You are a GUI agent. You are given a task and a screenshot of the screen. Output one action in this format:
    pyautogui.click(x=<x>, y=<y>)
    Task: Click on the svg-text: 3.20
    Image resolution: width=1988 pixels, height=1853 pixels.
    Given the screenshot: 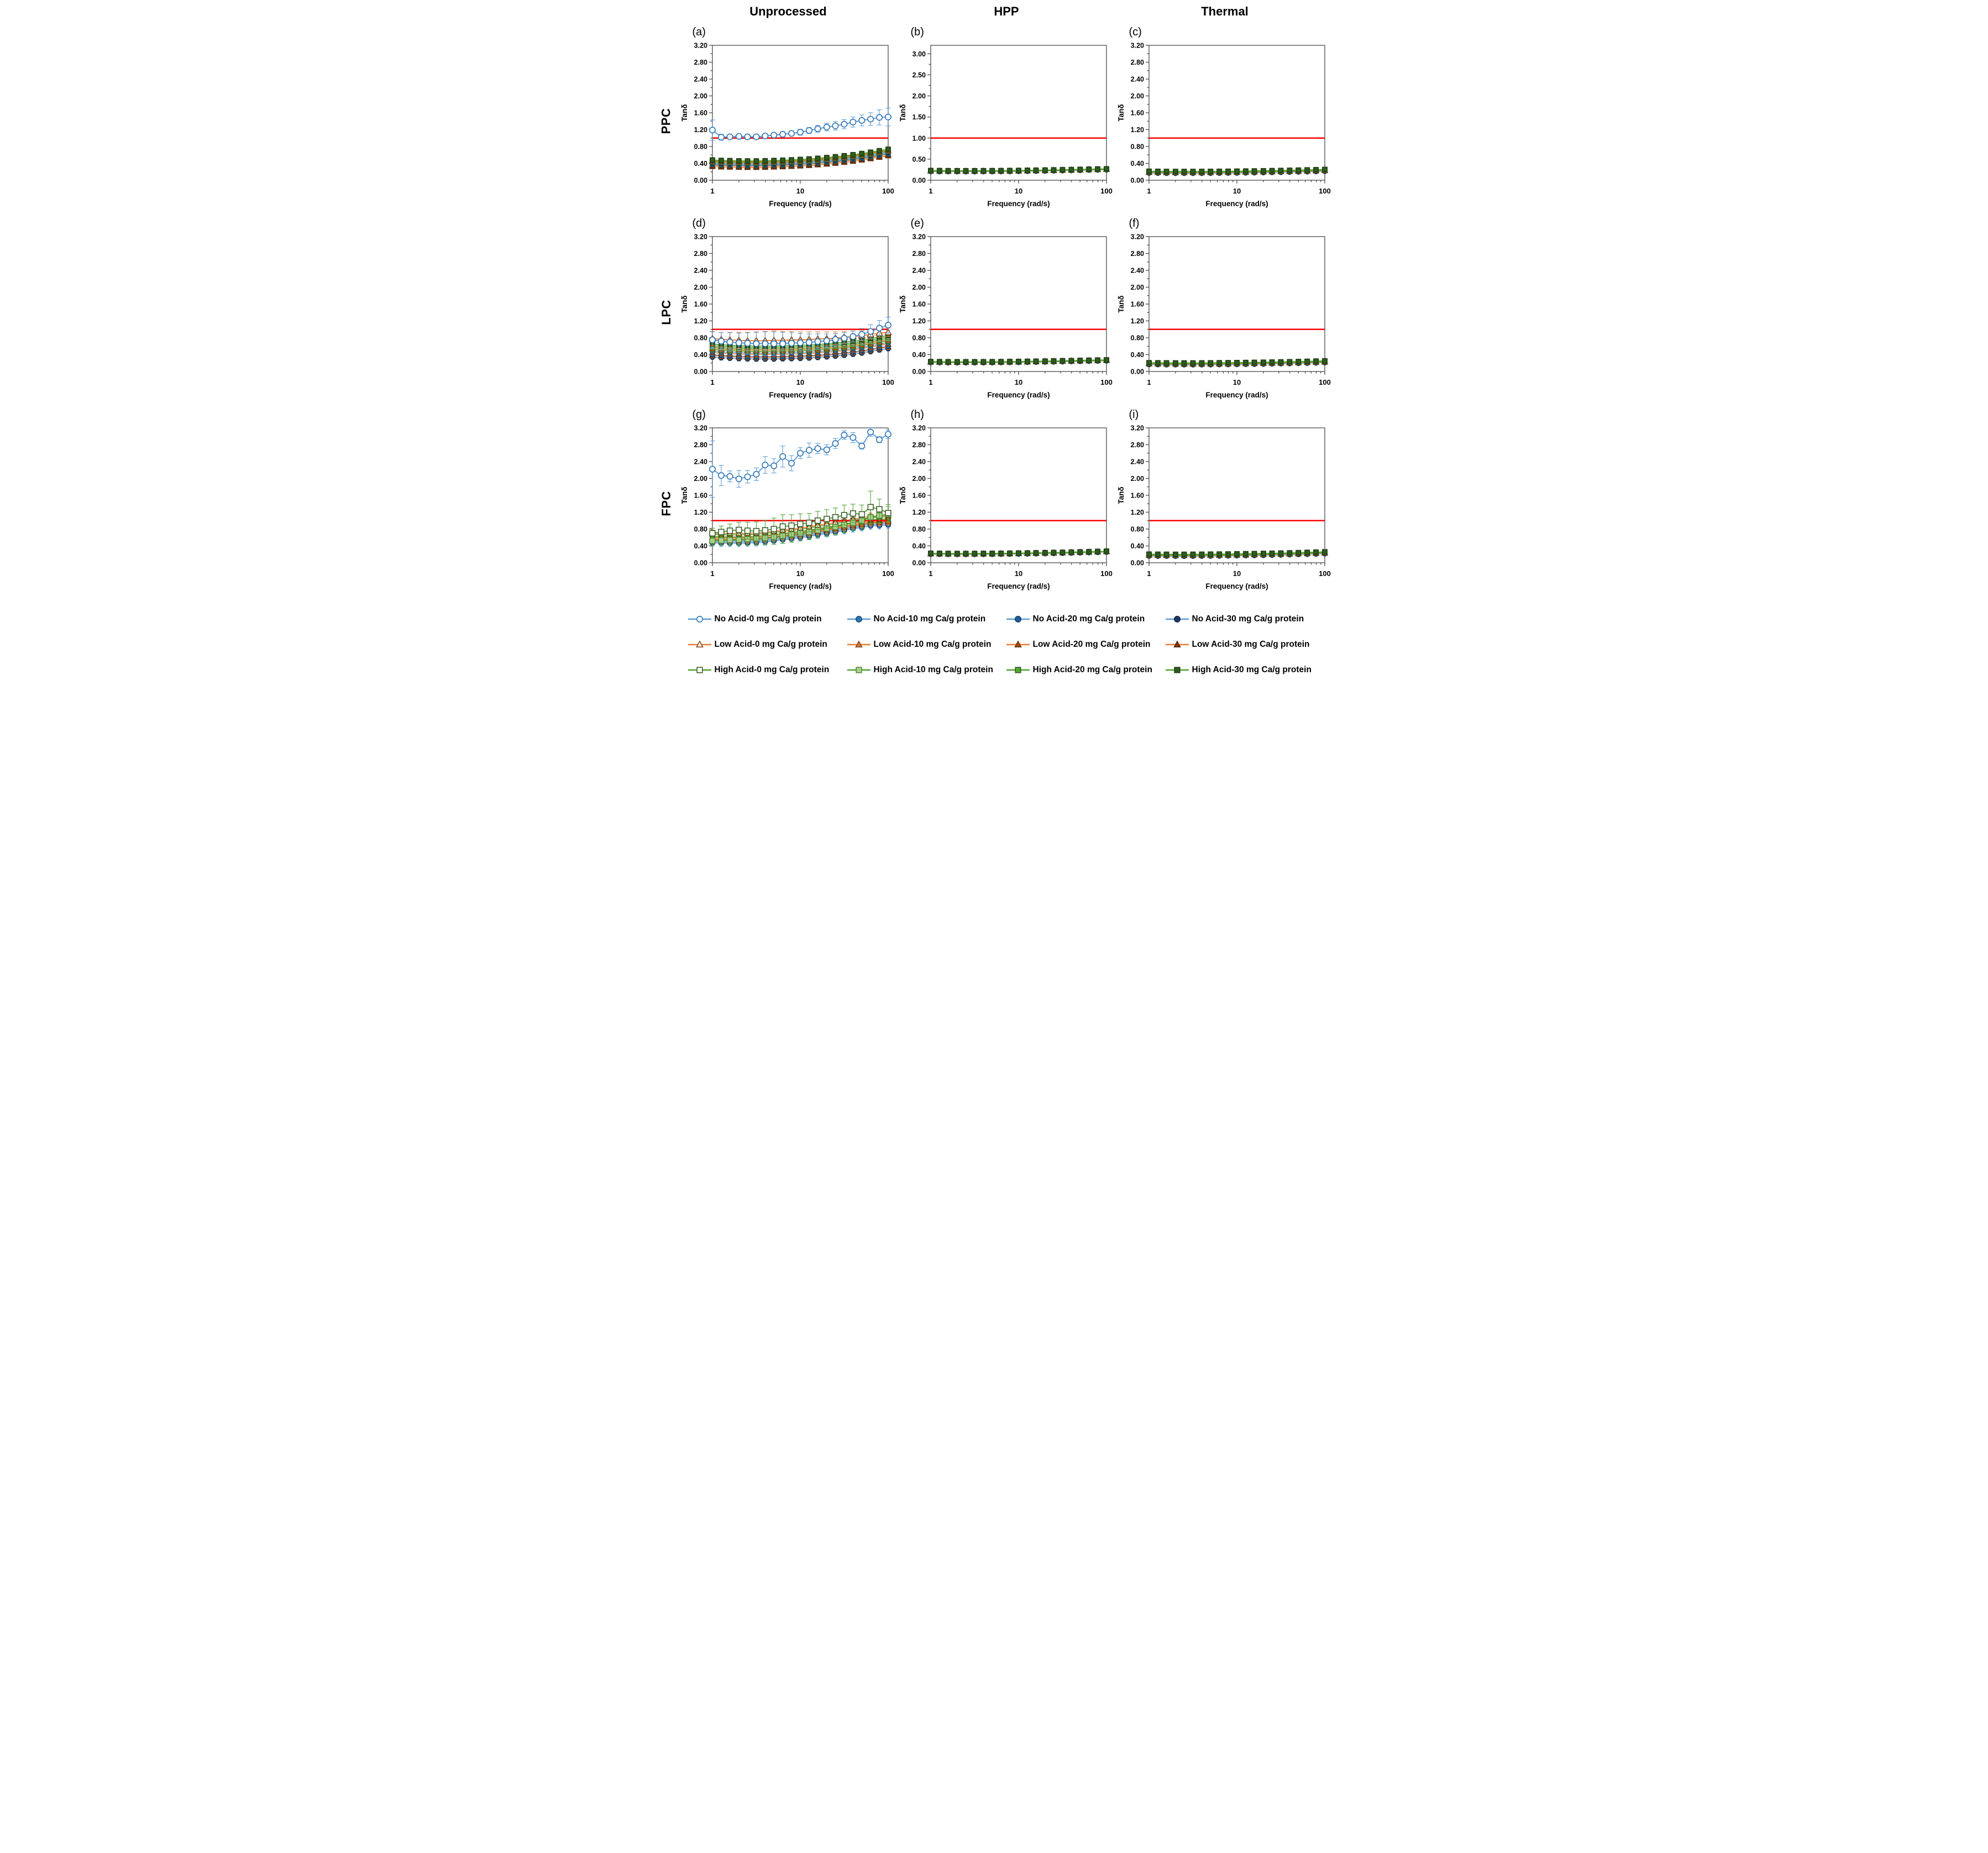 What is the action you would take?
    pyautogui.click(x=1137, y=428)
    